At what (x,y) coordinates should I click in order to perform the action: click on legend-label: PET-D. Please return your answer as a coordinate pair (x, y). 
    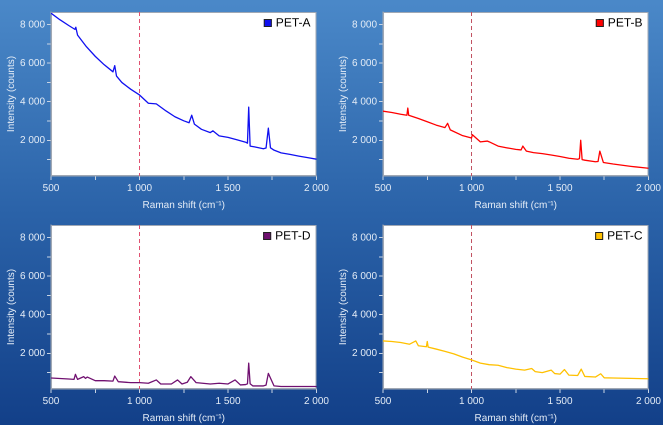
    Looking at the image, I should click on (293, 235).